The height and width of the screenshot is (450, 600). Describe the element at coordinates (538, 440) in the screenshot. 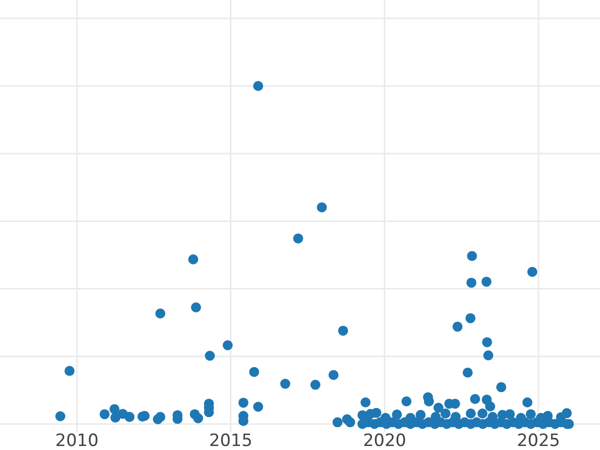

I see `x-tick-label: 2025` at that location.